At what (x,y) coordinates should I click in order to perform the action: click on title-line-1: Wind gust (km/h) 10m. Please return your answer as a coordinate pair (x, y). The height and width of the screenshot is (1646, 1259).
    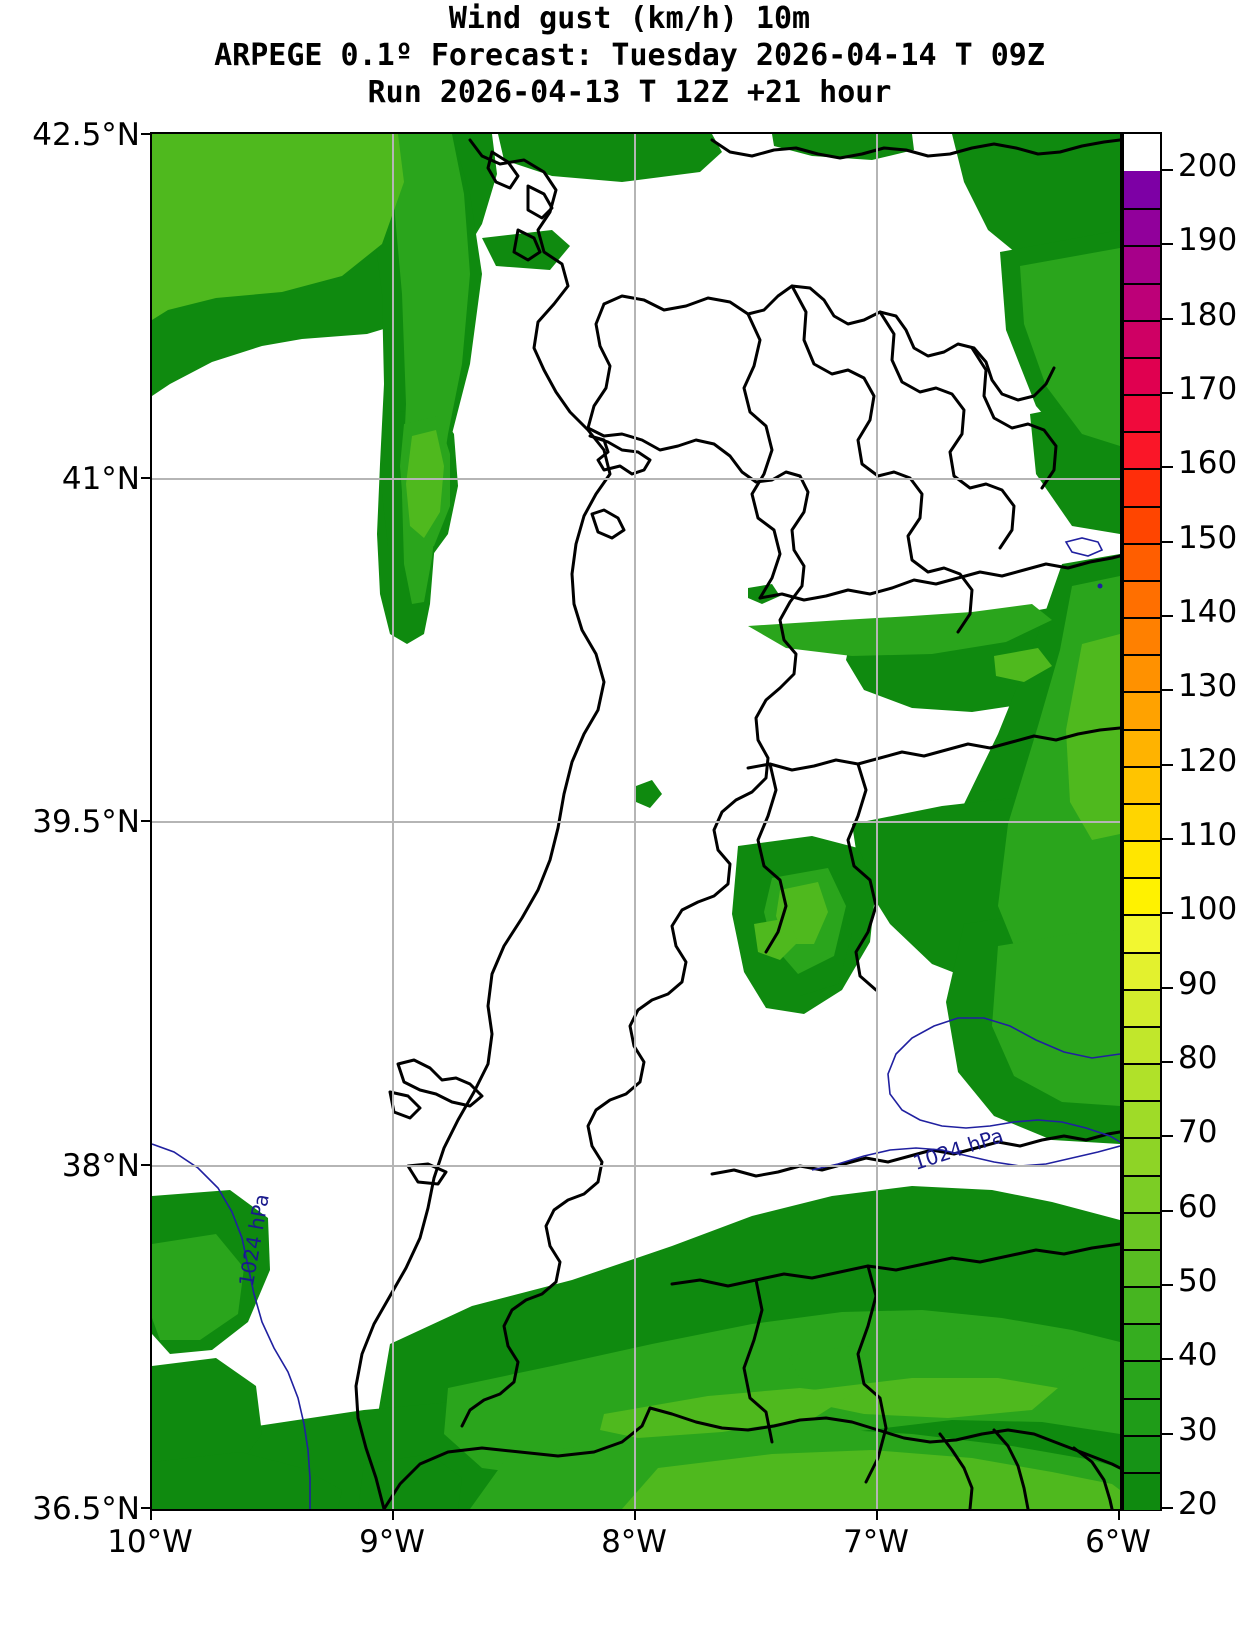
    Looking at the image, I should click on (629, 18).